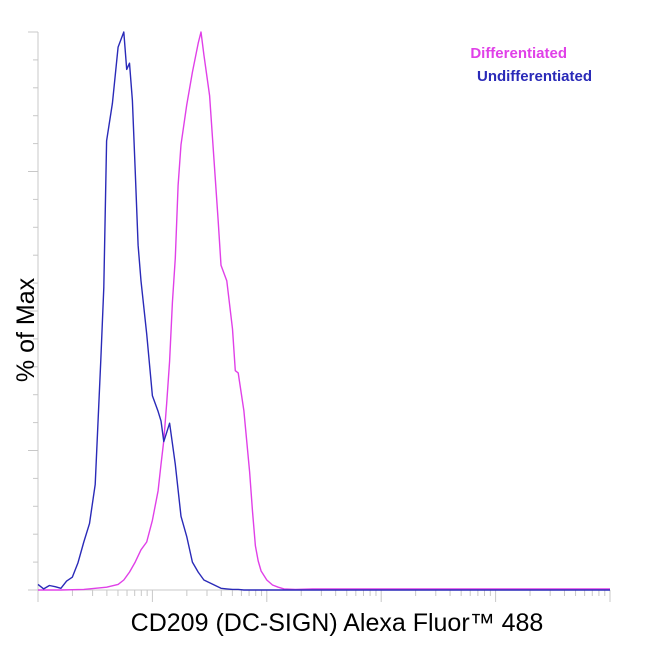 The height and width of the screenshot is (650, 650). I want to click on y-axis-label: % of Max, so click(26, 329).